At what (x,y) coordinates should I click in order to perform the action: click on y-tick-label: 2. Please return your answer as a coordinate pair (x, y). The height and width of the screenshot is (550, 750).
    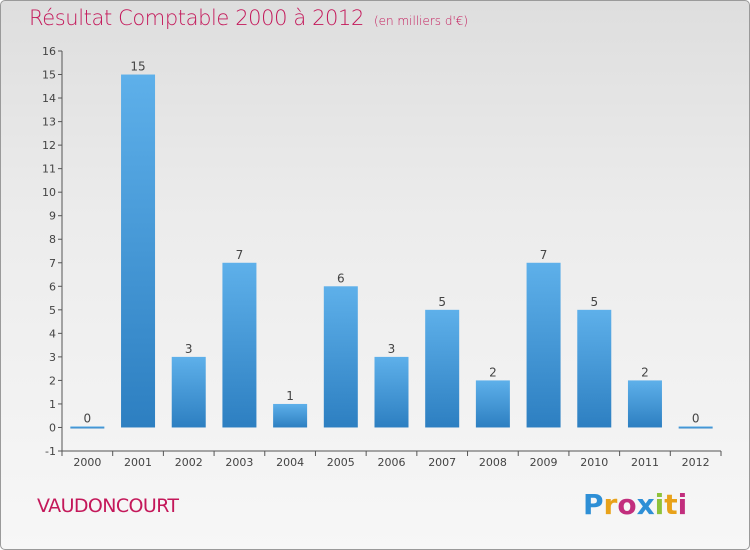
    Looking at the image, I should click on (52, 380).